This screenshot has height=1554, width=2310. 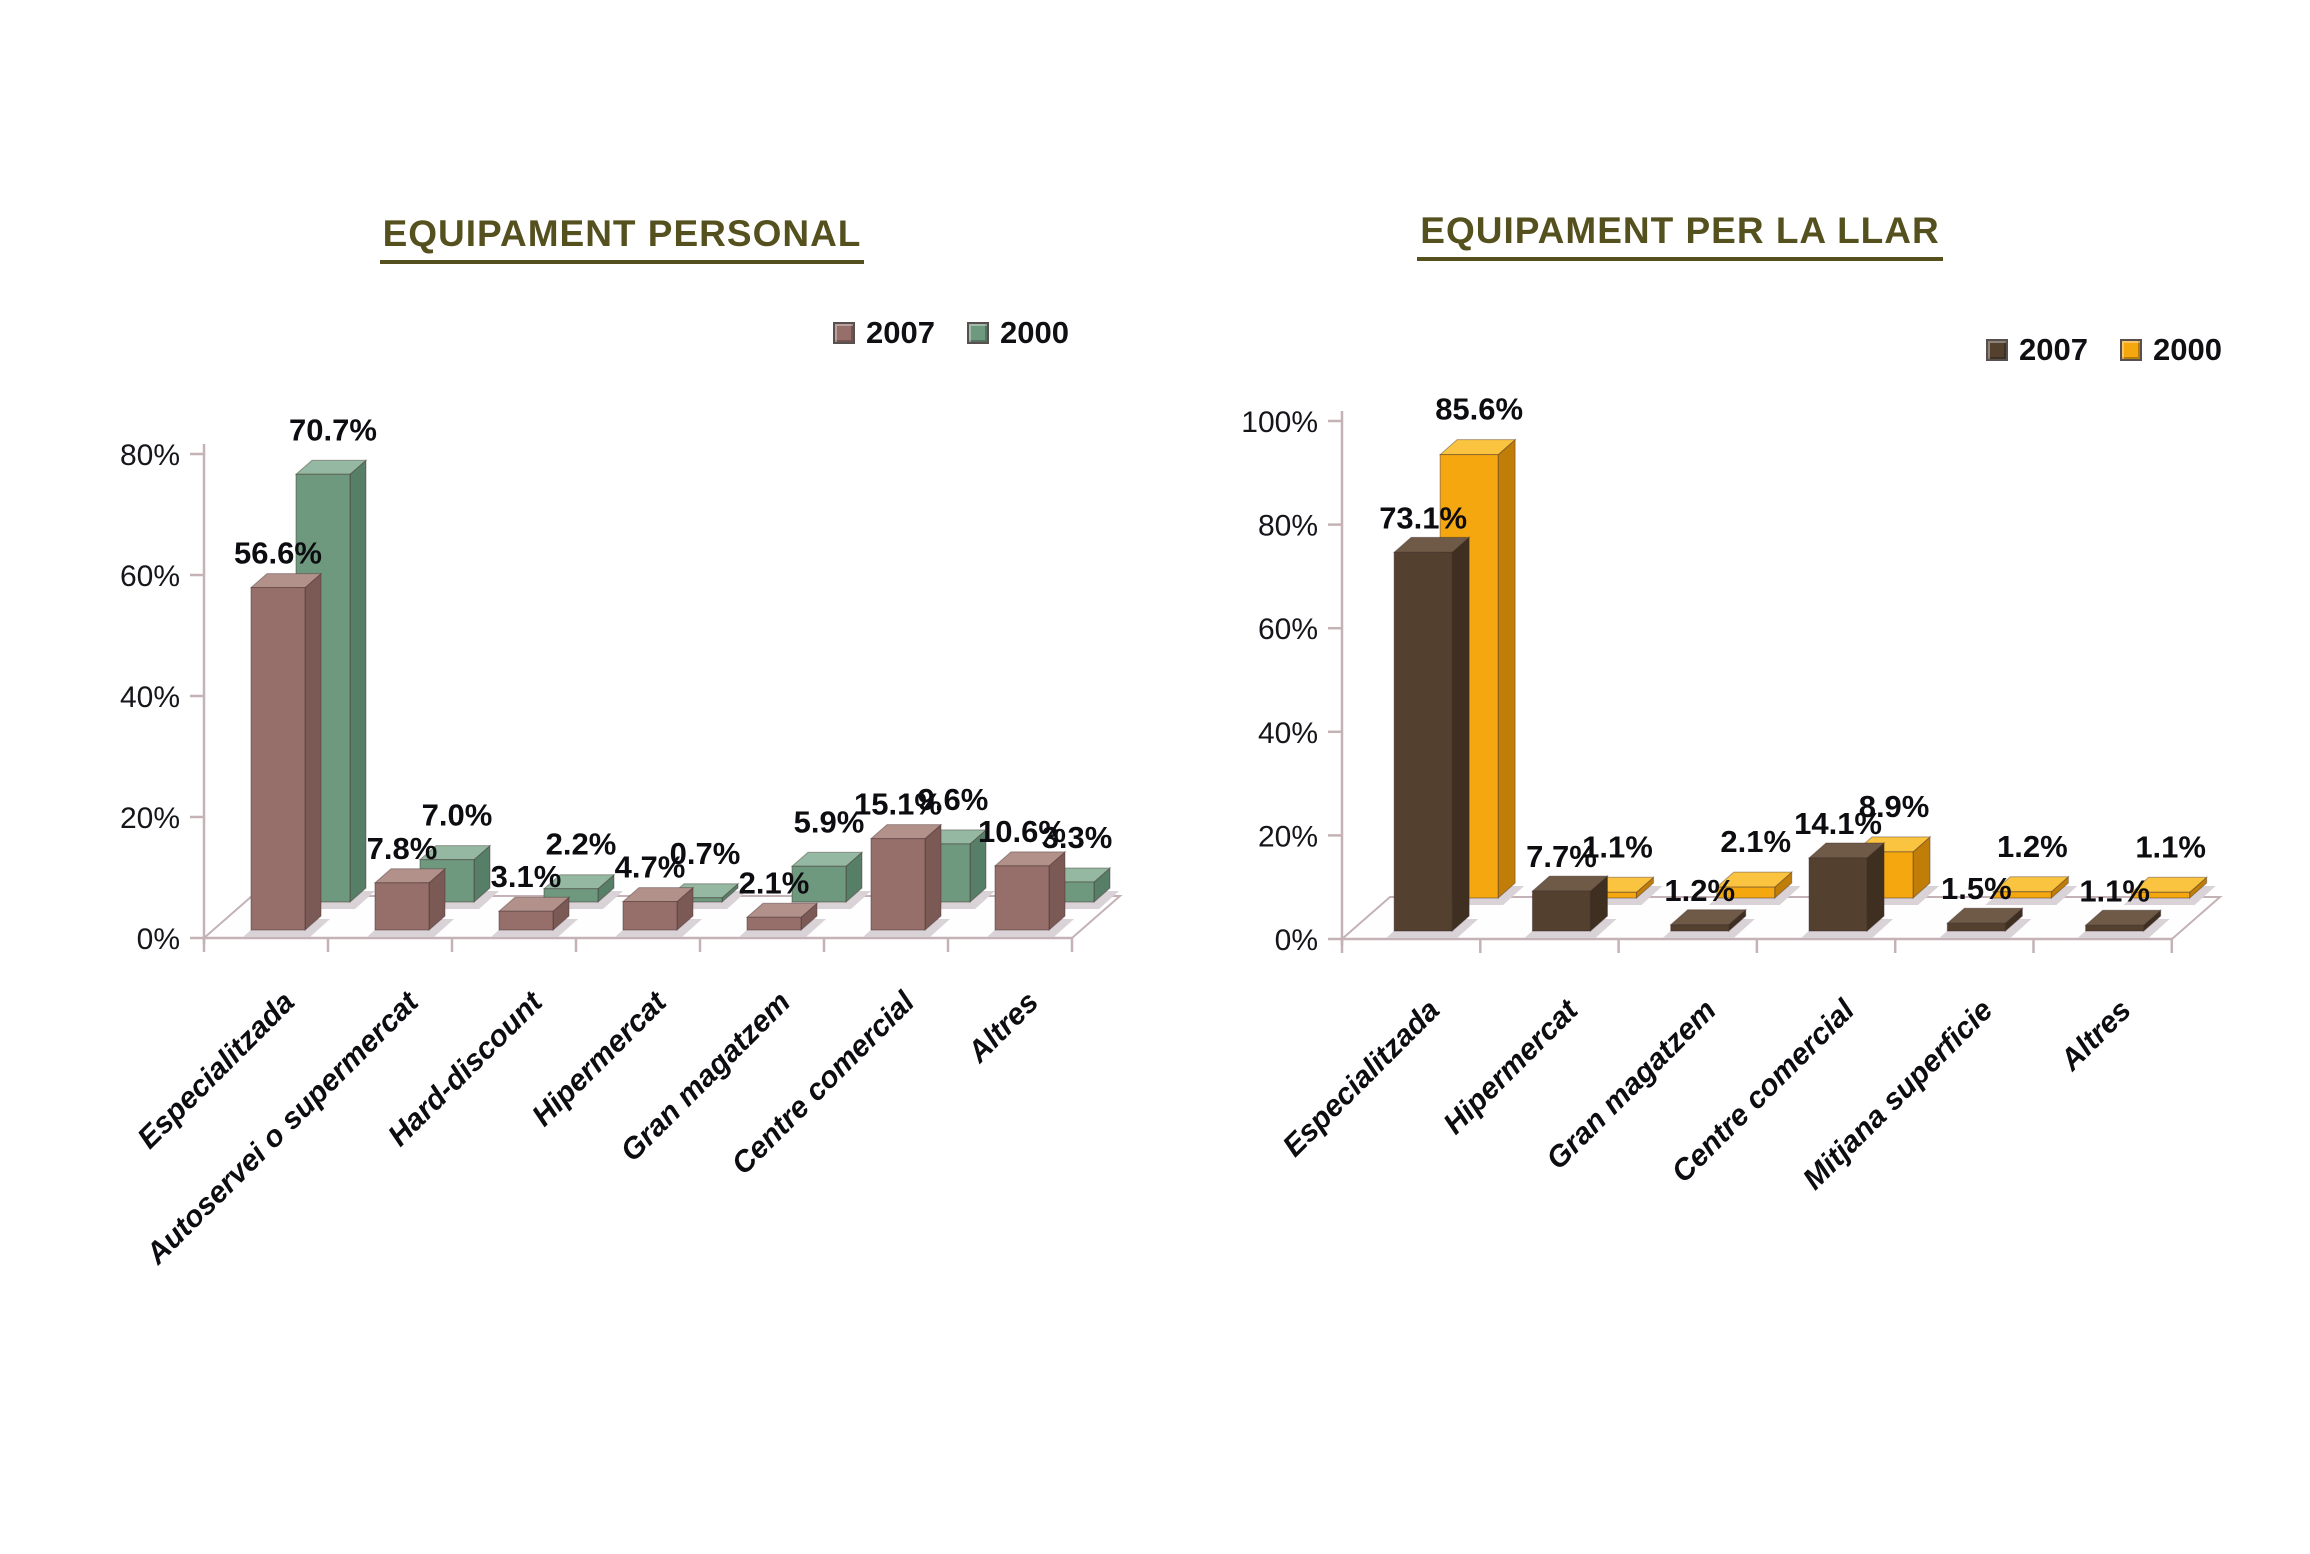 I want to click on bar-2007-autoservei-o-supermercat-front-face, so click(x=402, y=906).